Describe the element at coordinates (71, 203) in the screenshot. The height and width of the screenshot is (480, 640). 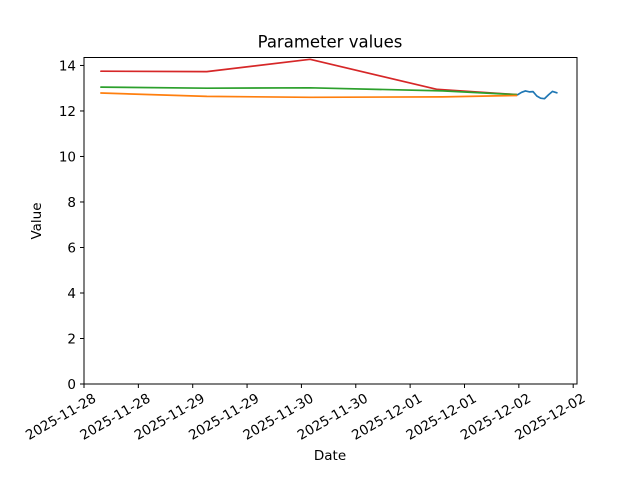
I see `y-tick-label: 8` at that location.